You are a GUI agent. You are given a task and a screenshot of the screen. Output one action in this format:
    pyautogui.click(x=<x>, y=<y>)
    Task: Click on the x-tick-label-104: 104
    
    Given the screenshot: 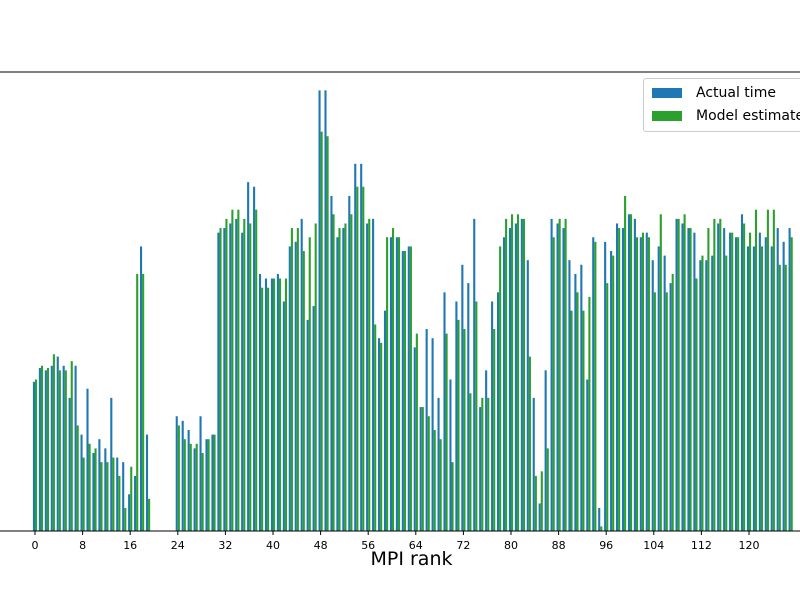 What is the action you would take?
    pyautogui.click(x=653, y=545)
    